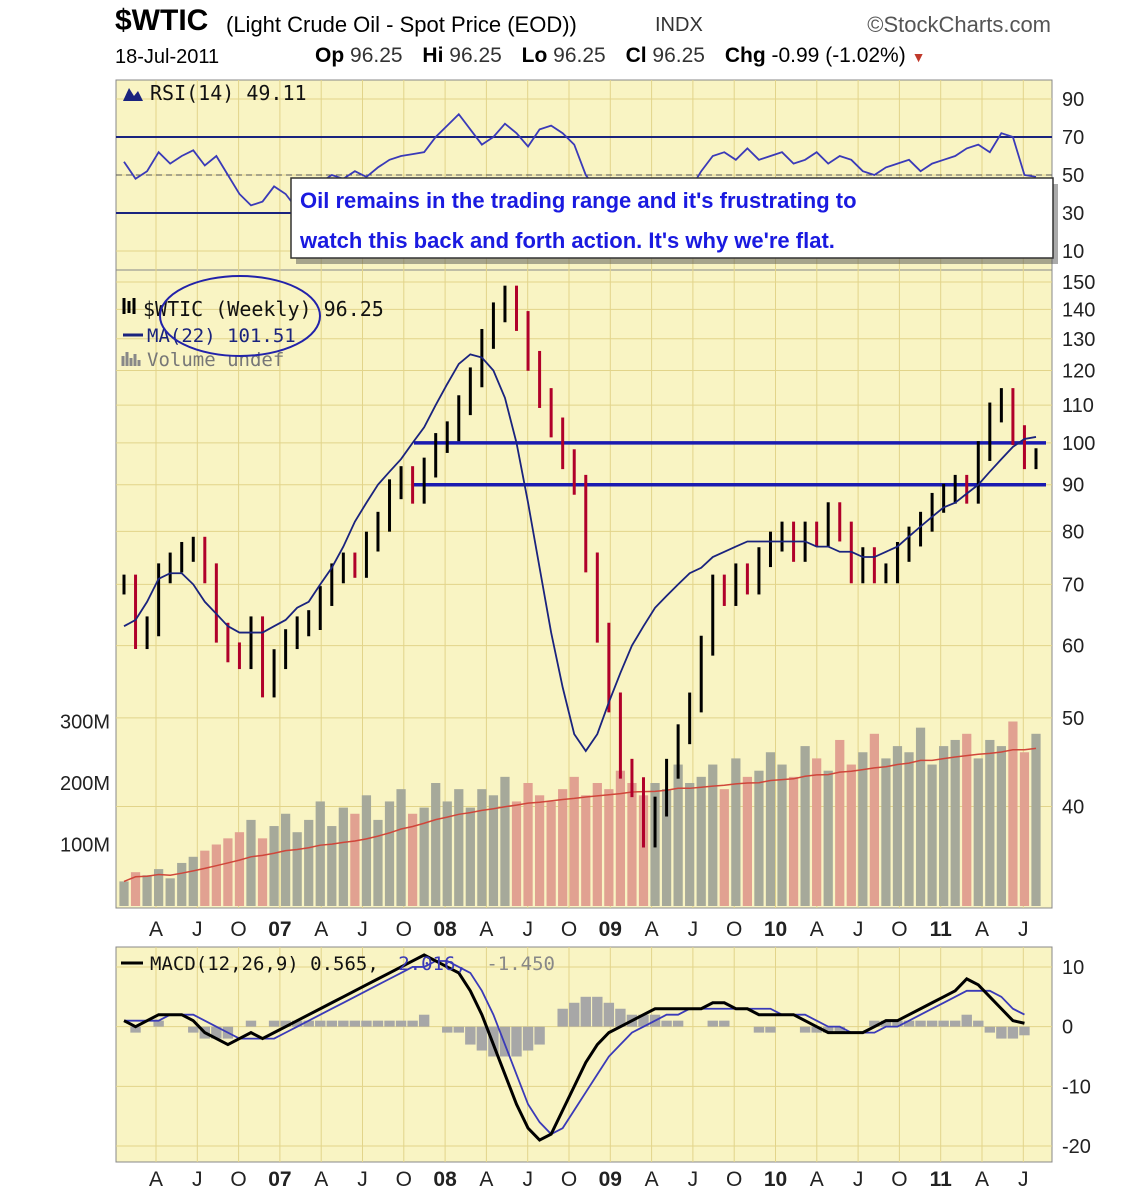 Image resolution: width=1145 pixels, height=1200 pixels. Describe the element at coordinates (745, 55) in the screenshot. I see `change-label: Chg` at that location.